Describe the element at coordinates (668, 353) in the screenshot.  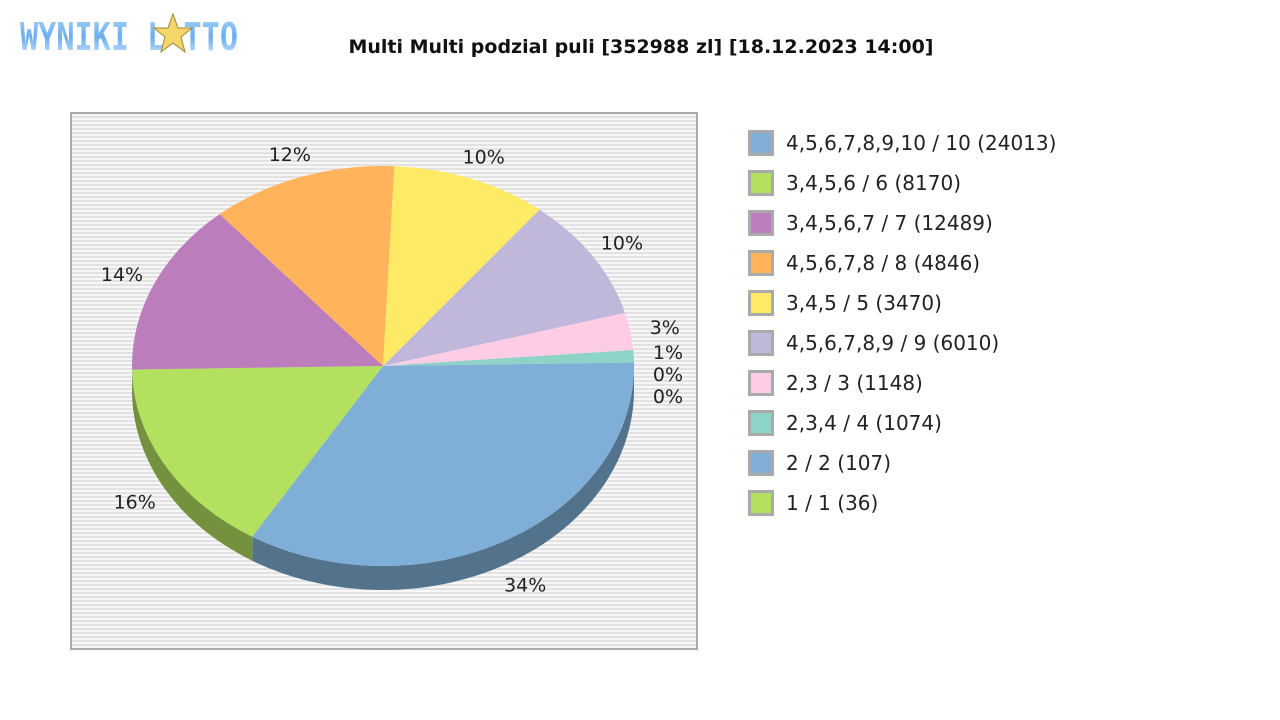
I see `percent-label: 1%` at that location.